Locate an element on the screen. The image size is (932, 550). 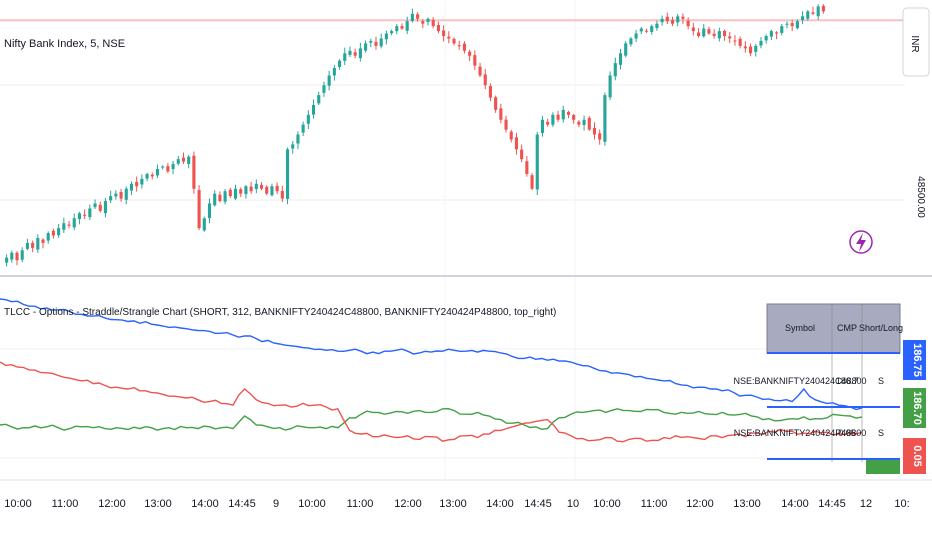
price-badges: 186.75 186.70 0.05 is located at coordinates (914, 407).